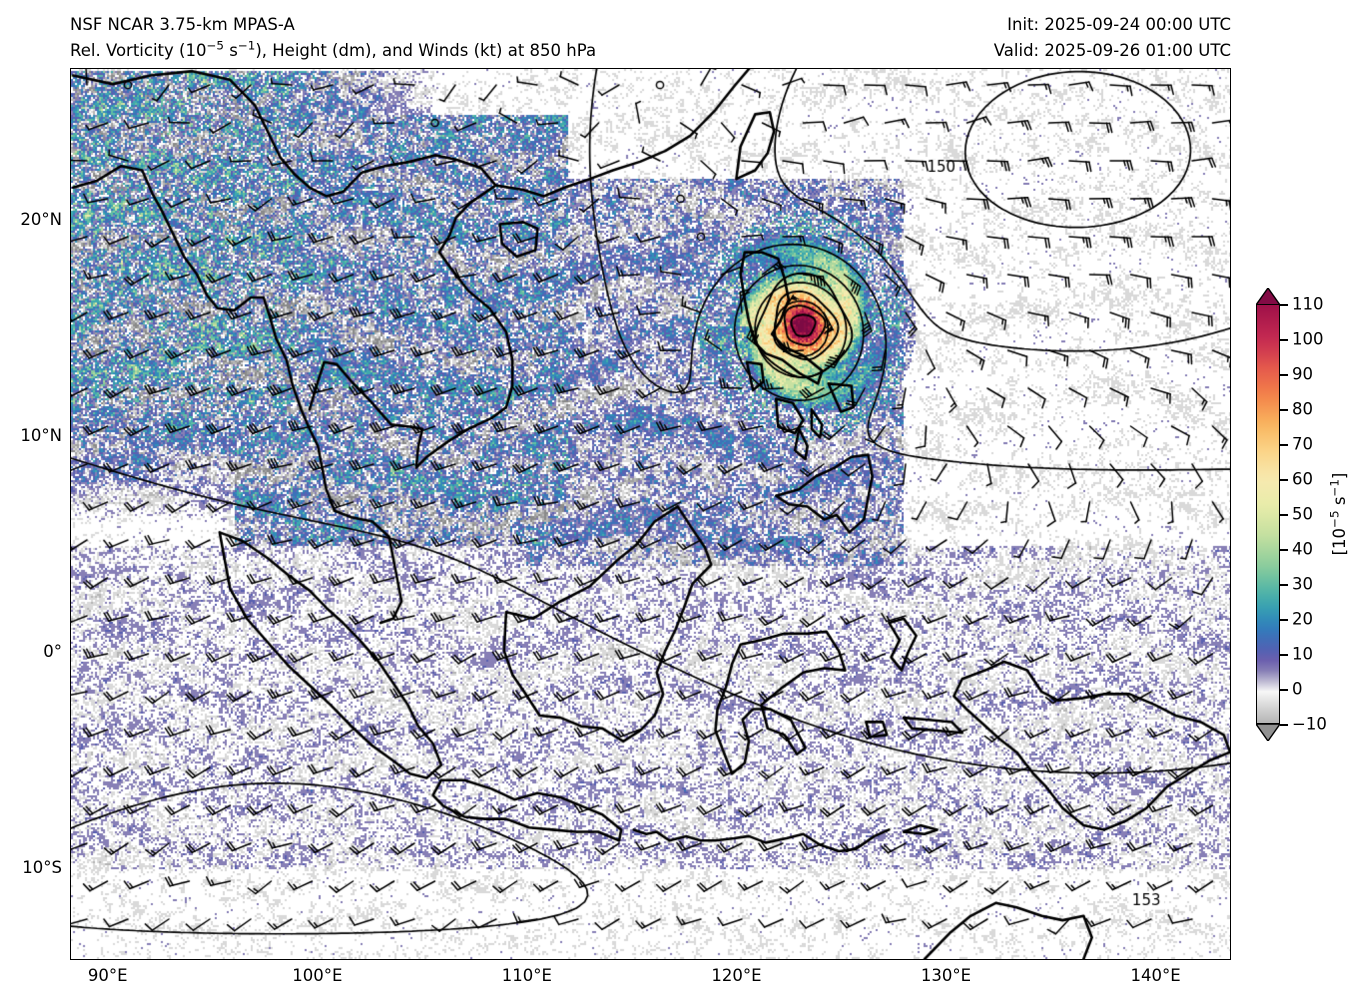 The height and width of the screenshot is (1003, 1369). I want to click on colorbar-under-arrow, so click(1268, 732).